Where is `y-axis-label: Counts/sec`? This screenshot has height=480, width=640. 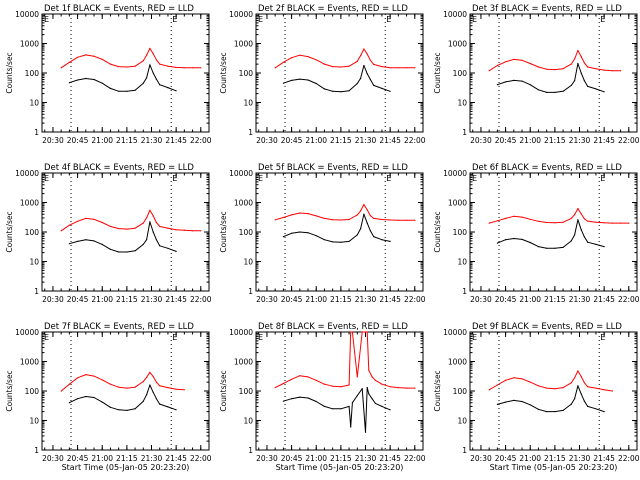
y-axis-label: Counts/sec is located at coordinates (9, 390).